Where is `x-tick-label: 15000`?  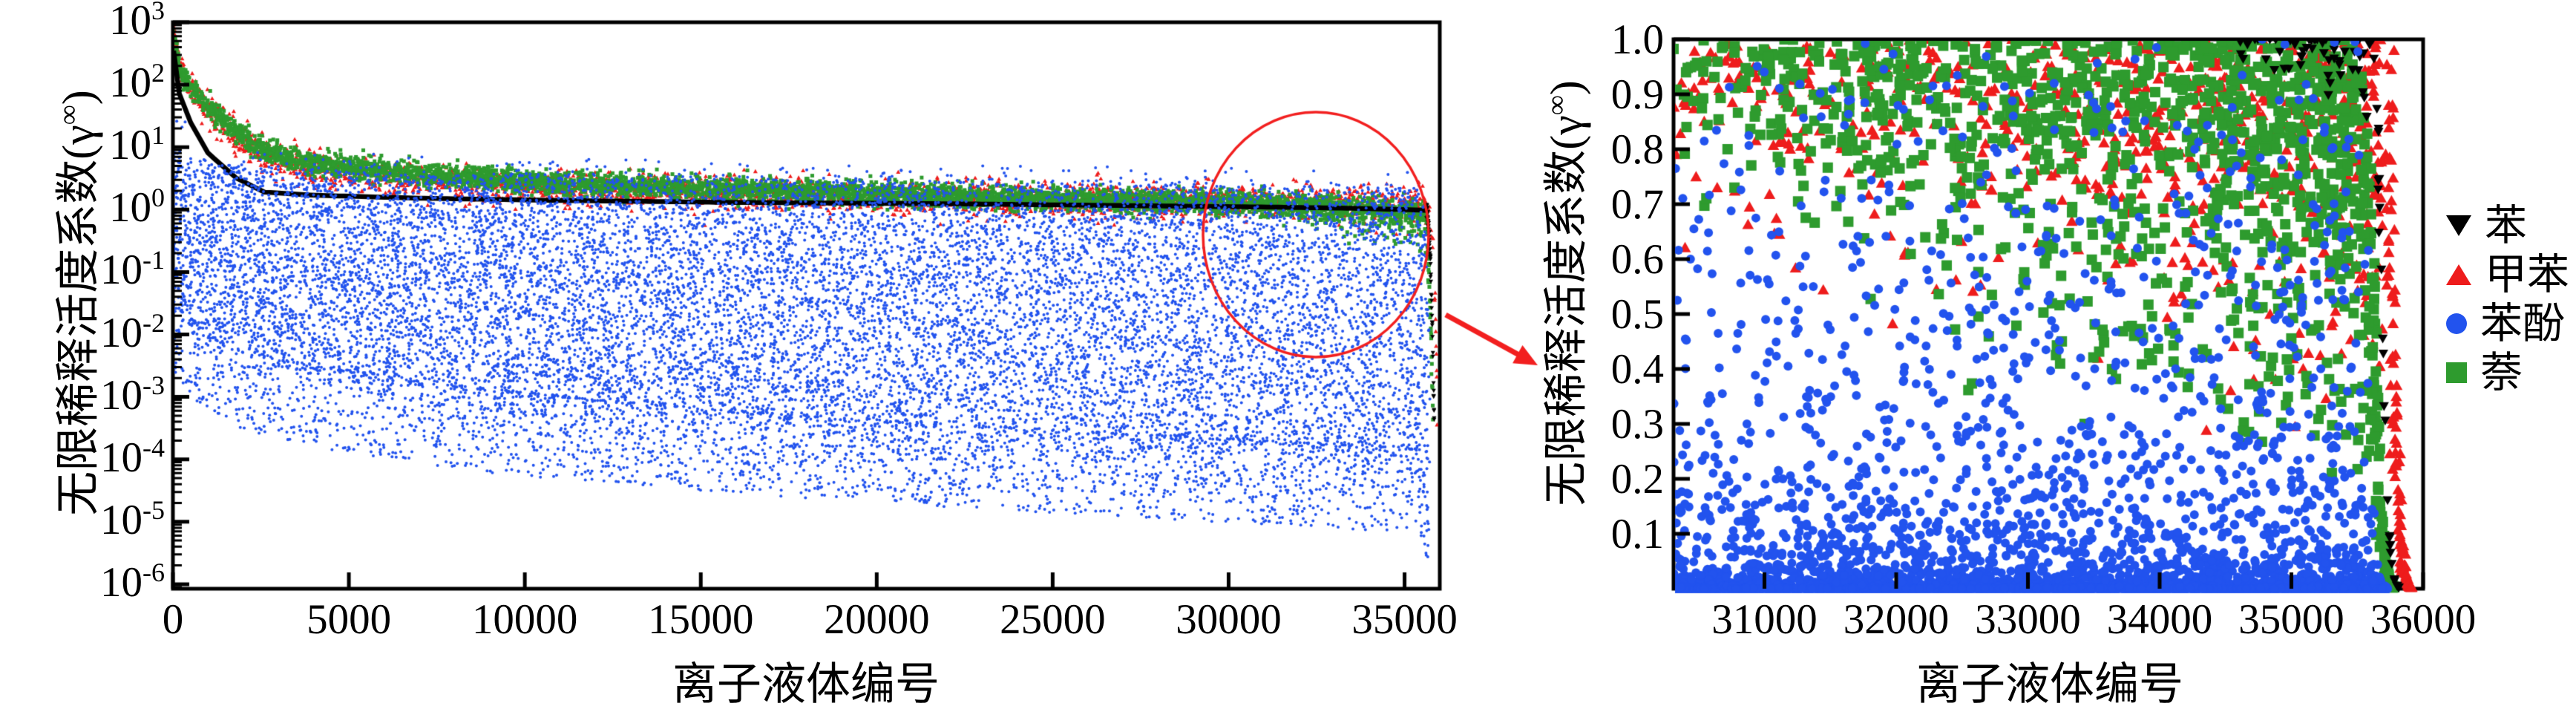
x-tick-label: 15000 is located at coordinates (701, 619).